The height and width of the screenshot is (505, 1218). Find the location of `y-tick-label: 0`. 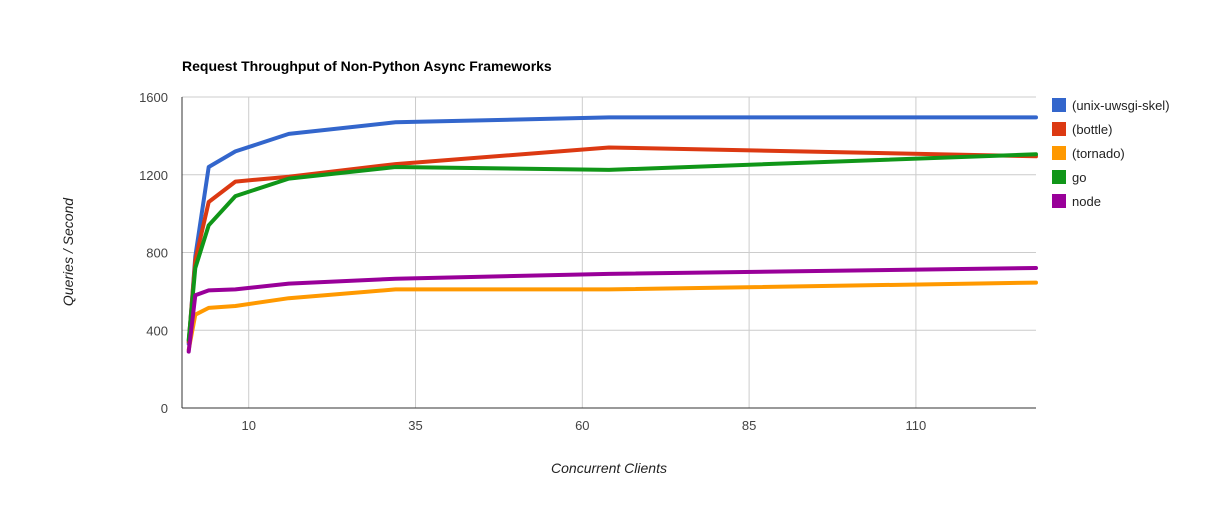

y-tick-label: 0 is located at coordinates (164, 408).